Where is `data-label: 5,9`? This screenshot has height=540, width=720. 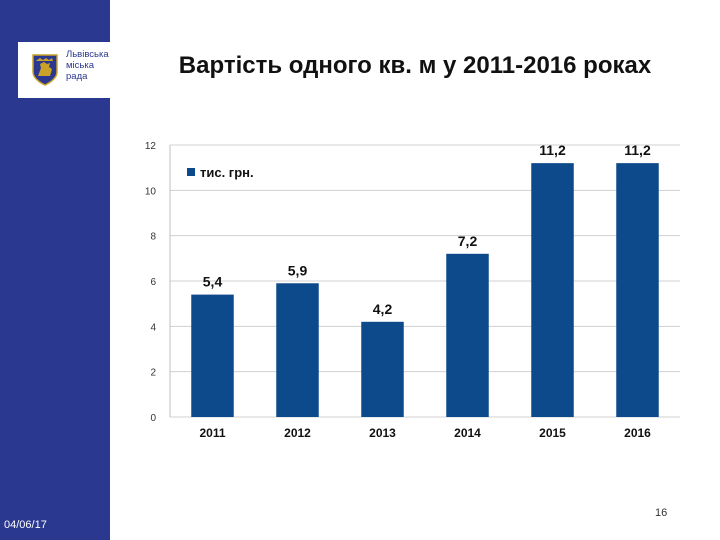
data-label: 5,9 is located at coordinates (298, 270).